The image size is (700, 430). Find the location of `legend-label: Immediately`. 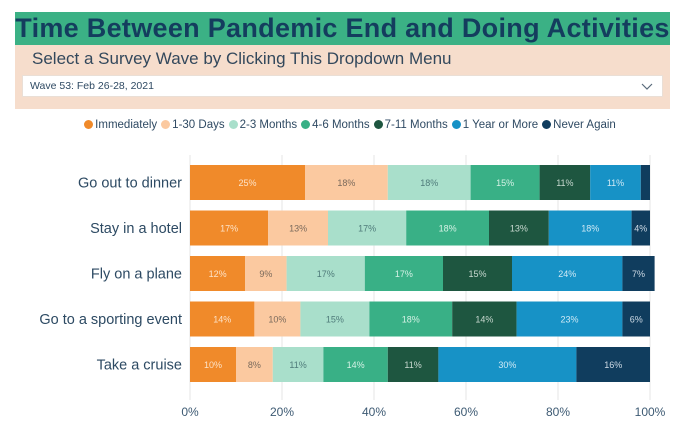

legend-label: Immediately is located at coordinates (126, 125).